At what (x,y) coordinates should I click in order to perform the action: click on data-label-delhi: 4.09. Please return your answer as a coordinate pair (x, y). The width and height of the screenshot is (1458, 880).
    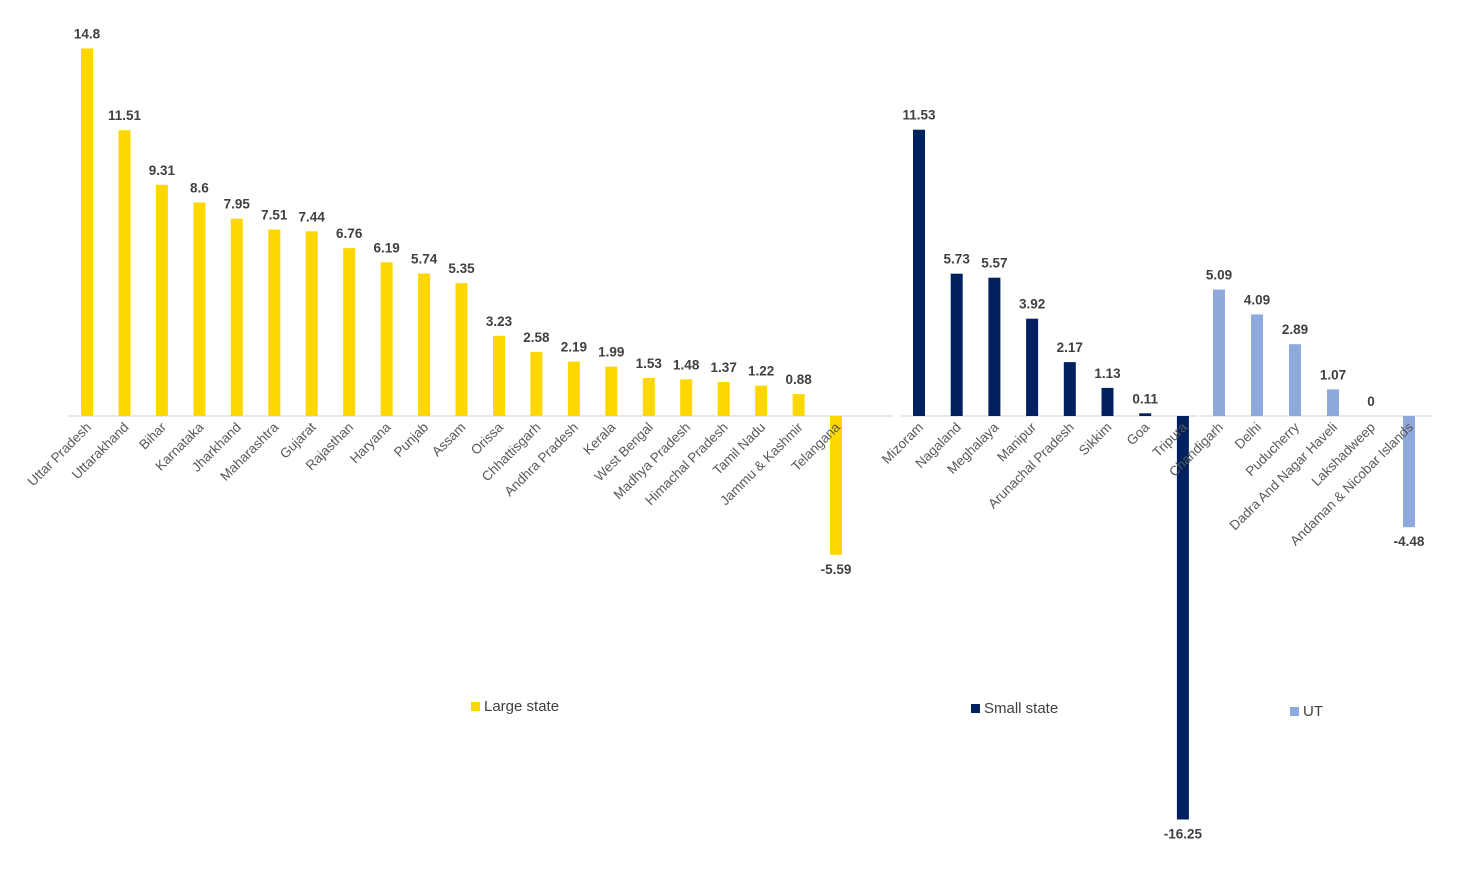
    Looking at the image, I should click on (1257, 299).